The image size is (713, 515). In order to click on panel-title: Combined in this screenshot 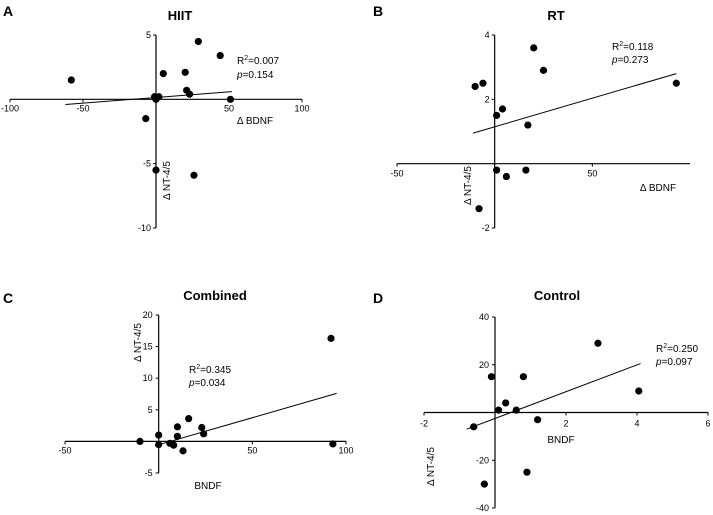, I will do `click(215, 295)`.